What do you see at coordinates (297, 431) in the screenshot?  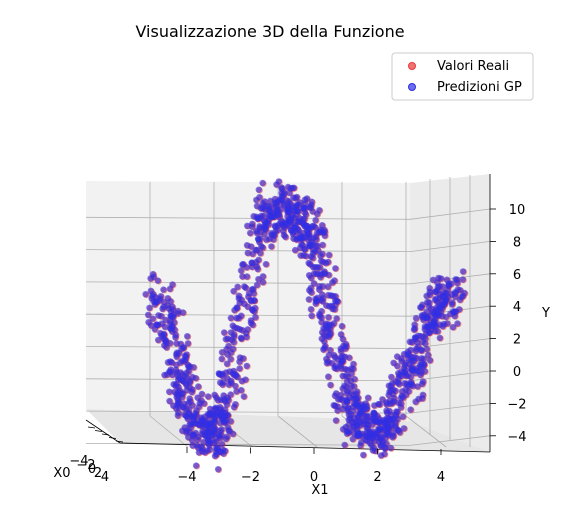 I see `grid-line-floor-x1` at bounding box center [297, 431].